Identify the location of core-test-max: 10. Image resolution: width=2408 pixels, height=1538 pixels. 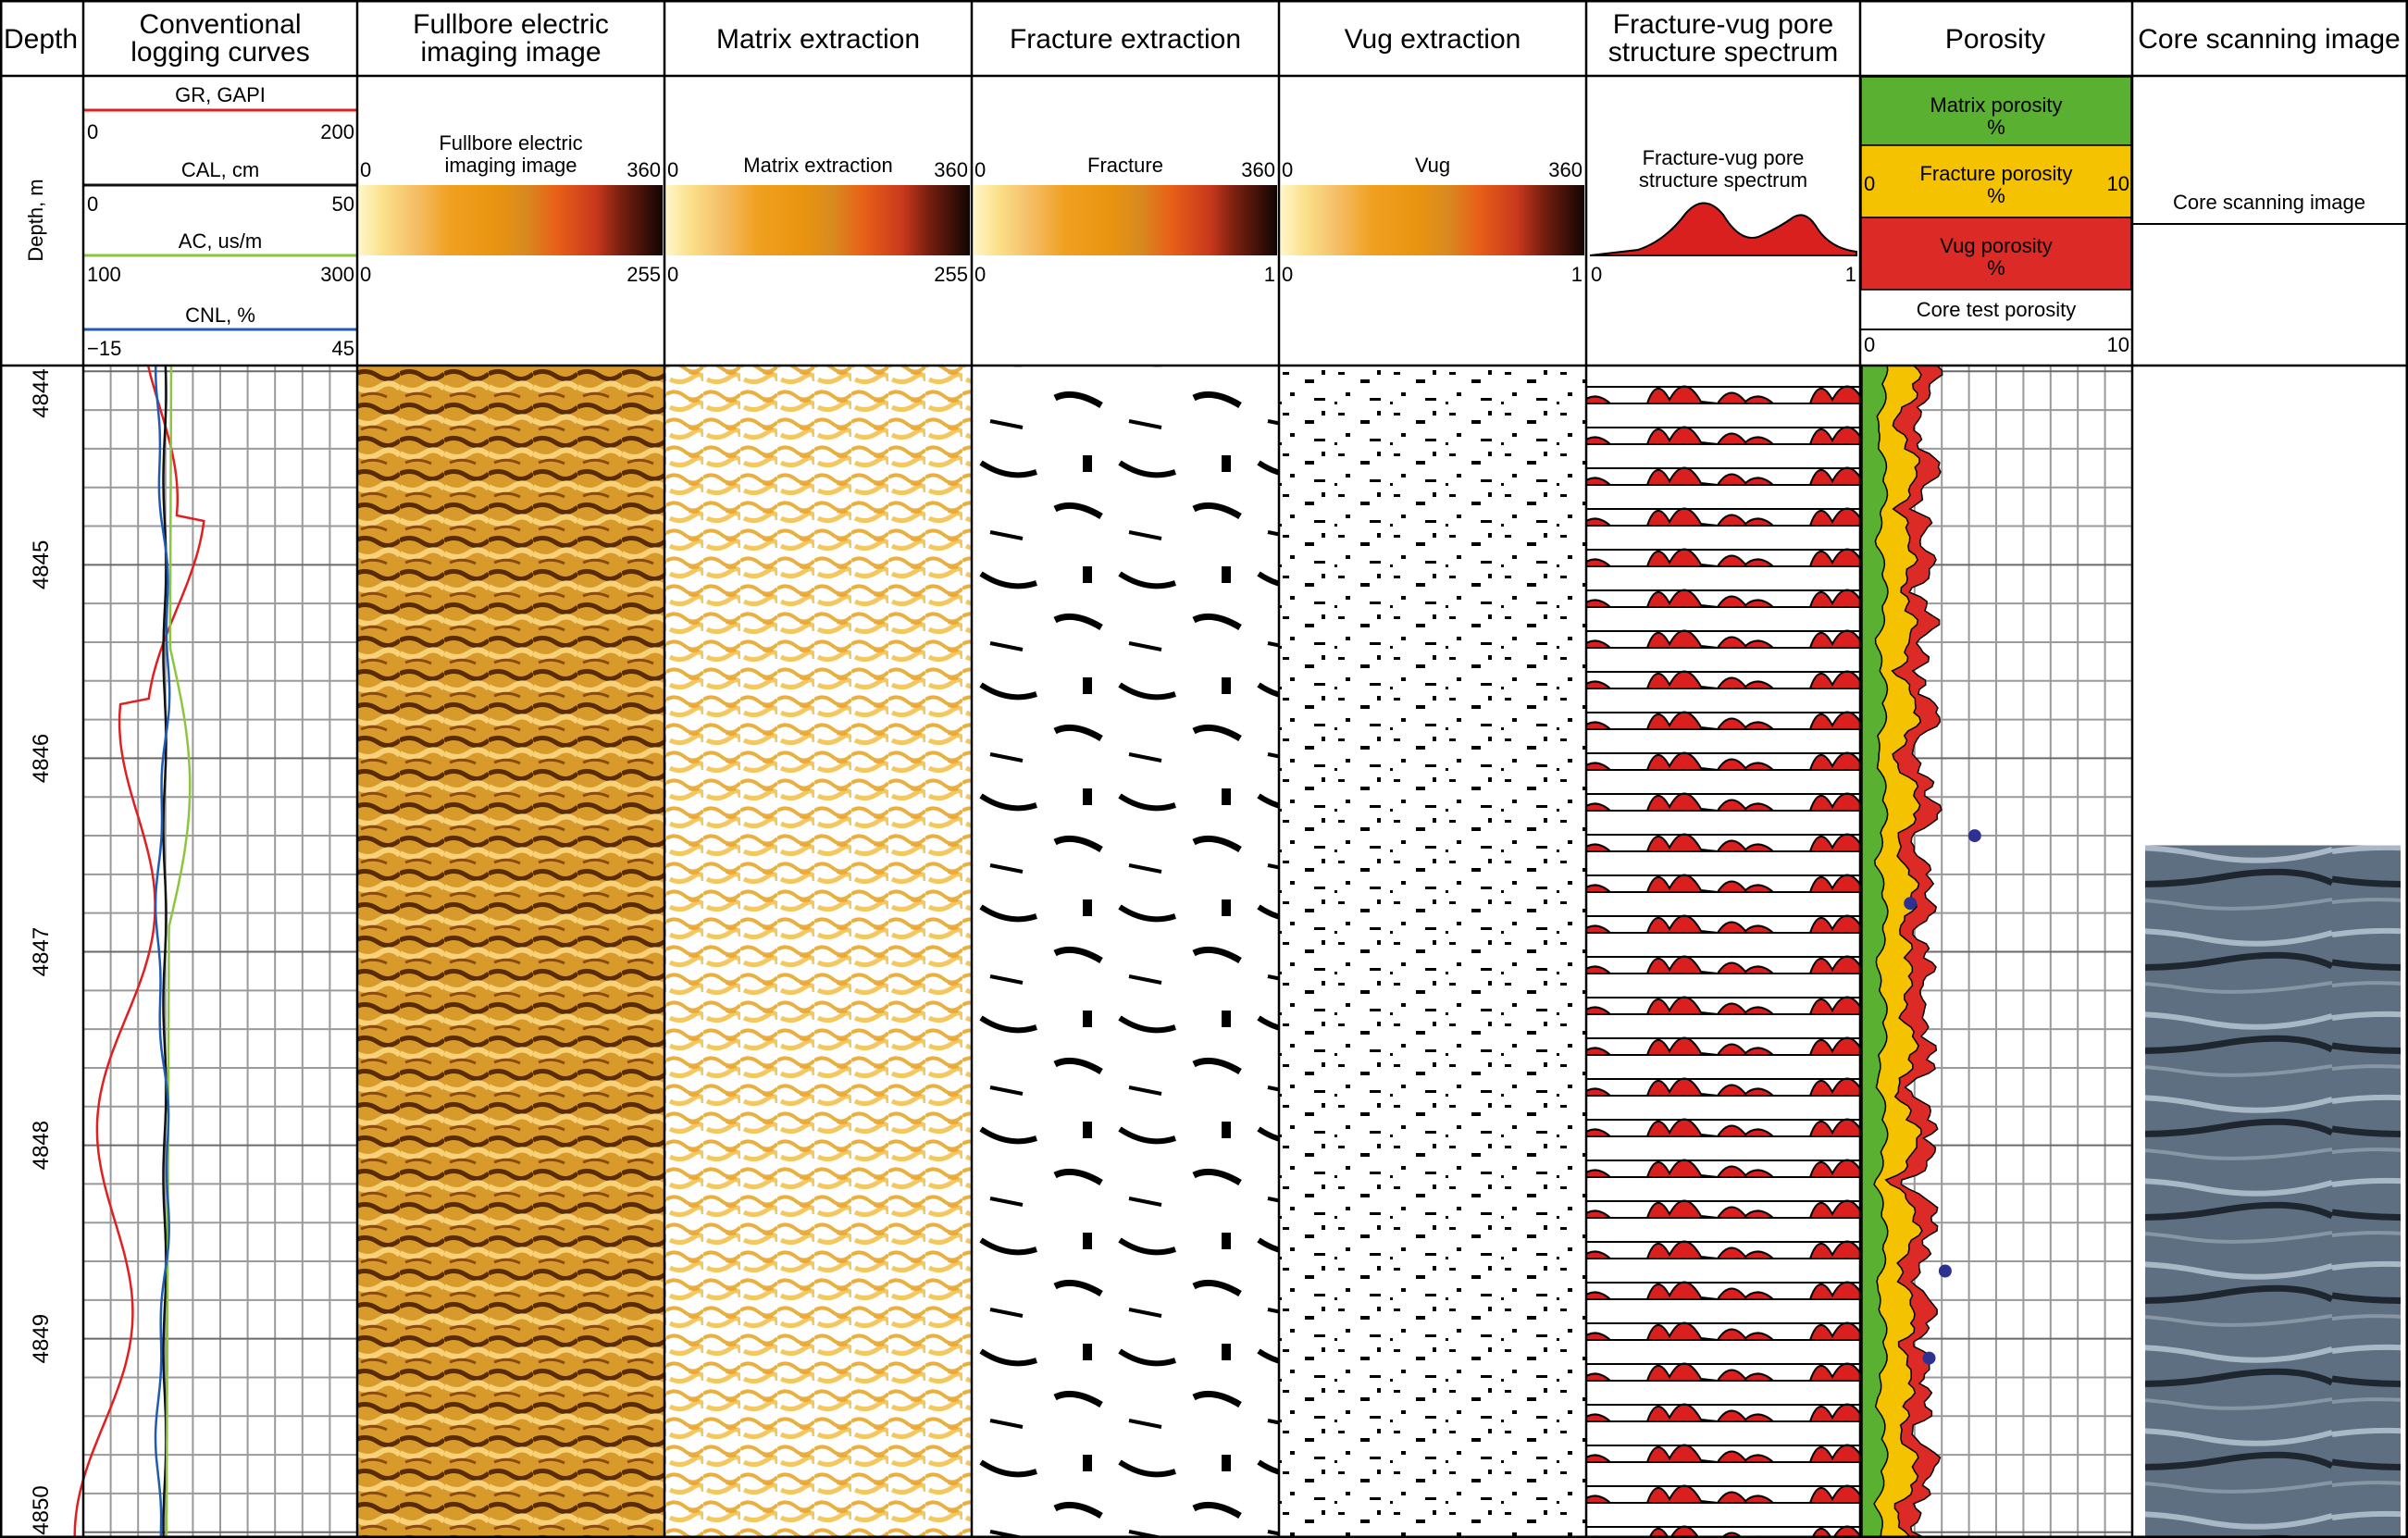
(2118, 344).